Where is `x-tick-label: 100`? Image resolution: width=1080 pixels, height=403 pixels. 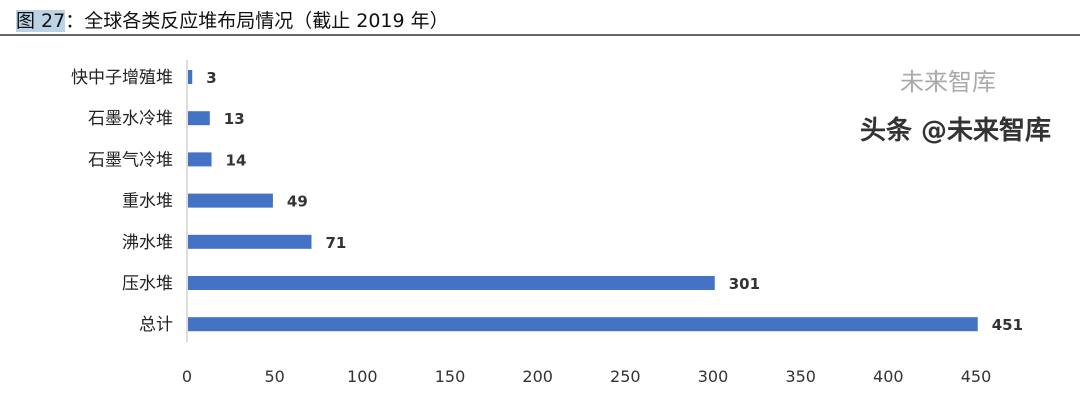
x-tick-label: 100 is located at coordinates (362, 376).